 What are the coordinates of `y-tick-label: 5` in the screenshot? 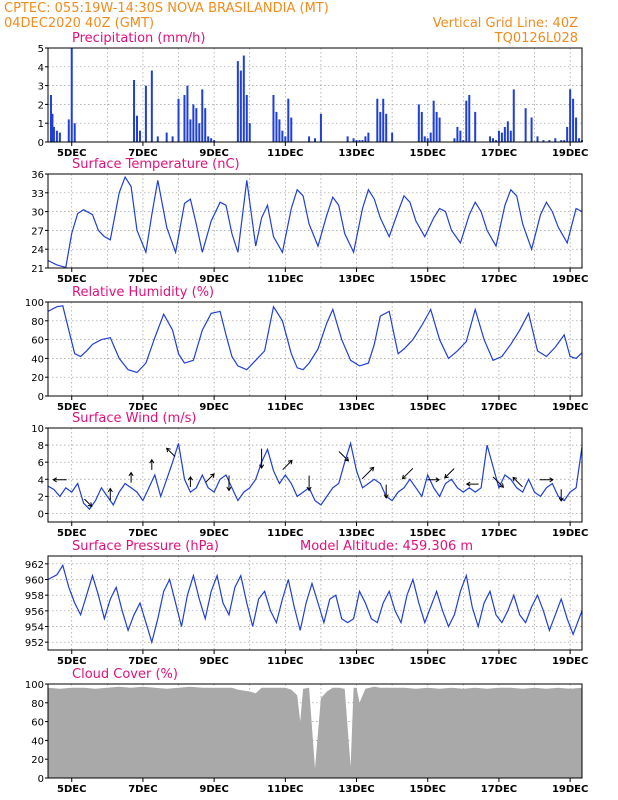 It's located at (41, 49).